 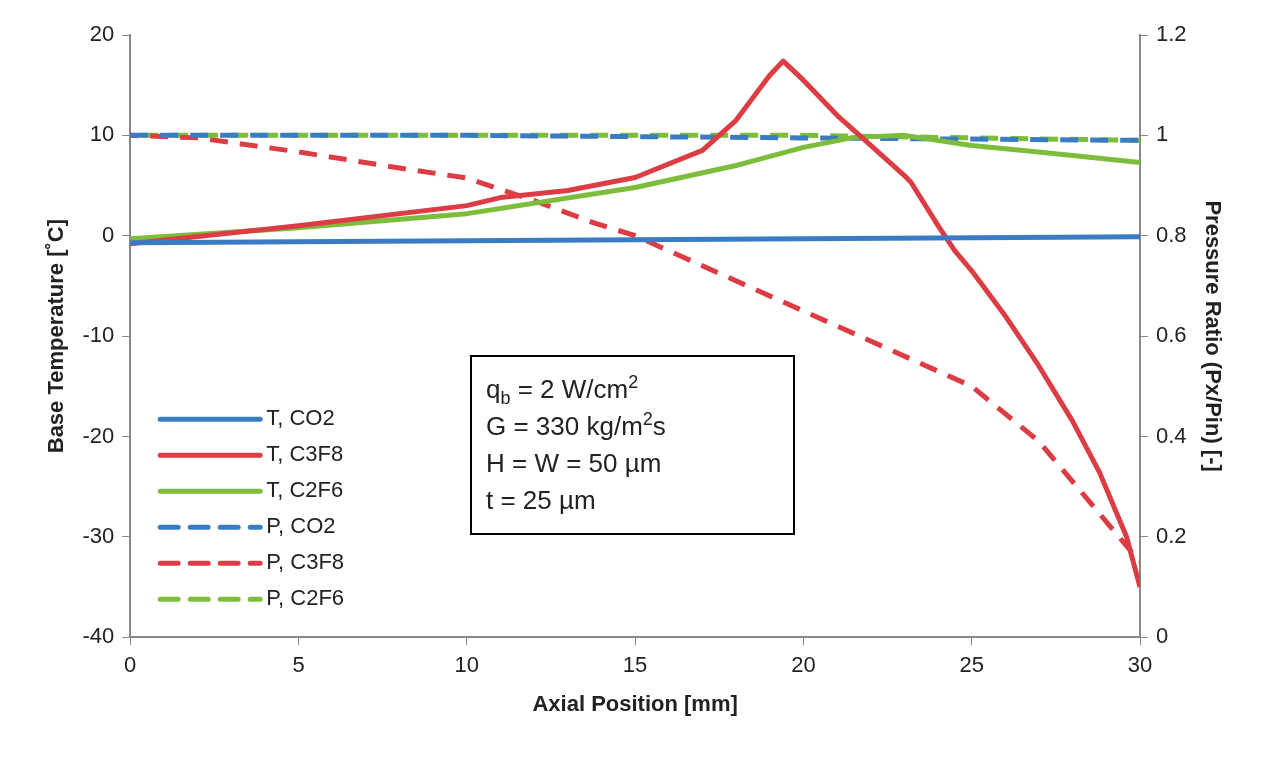 I want to click on annotation: G = 330 kg/m$^{2}$s, so click(x=576, y=425).